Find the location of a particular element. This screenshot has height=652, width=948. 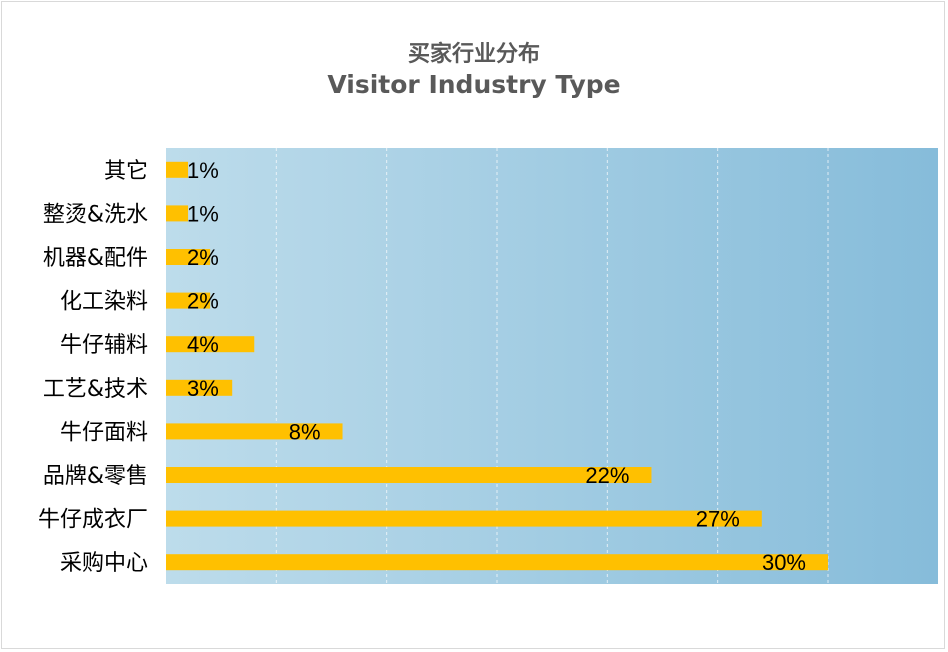

data-label: 4% is located at coordinates (203, 344).